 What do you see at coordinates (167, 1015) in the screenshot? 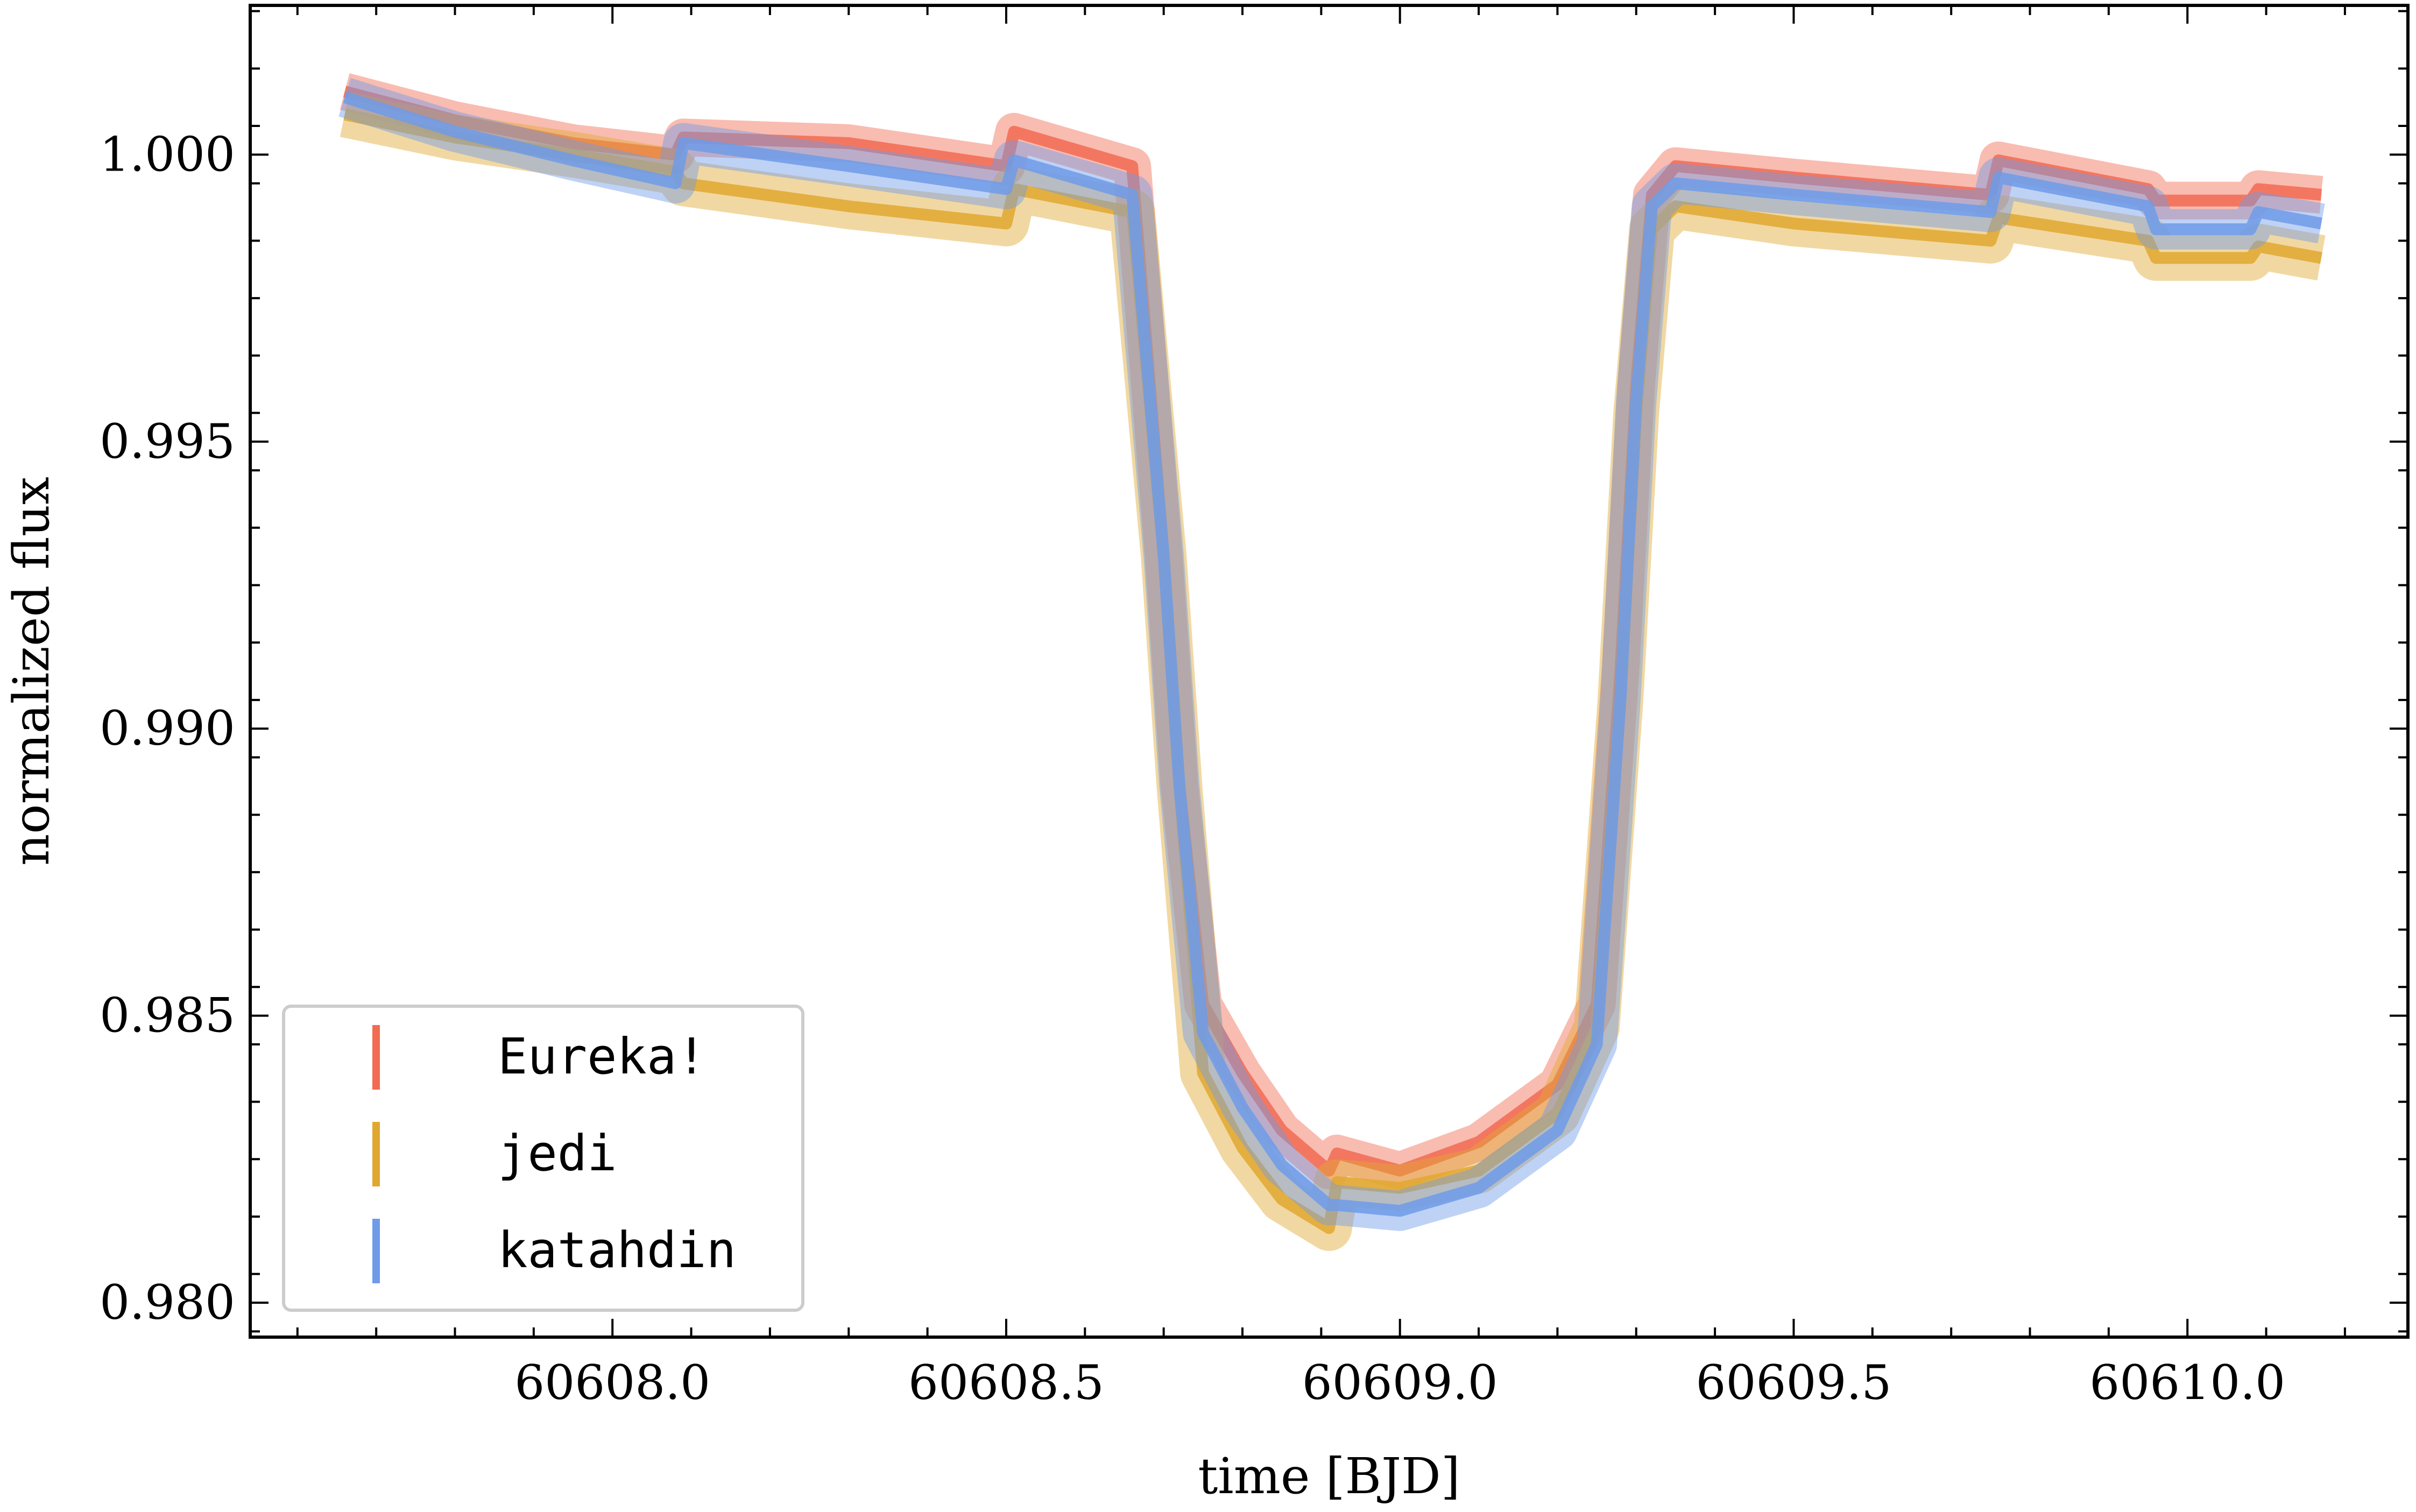
I see `y-tick-label: 0.985` at bounding box center [167, 1015].